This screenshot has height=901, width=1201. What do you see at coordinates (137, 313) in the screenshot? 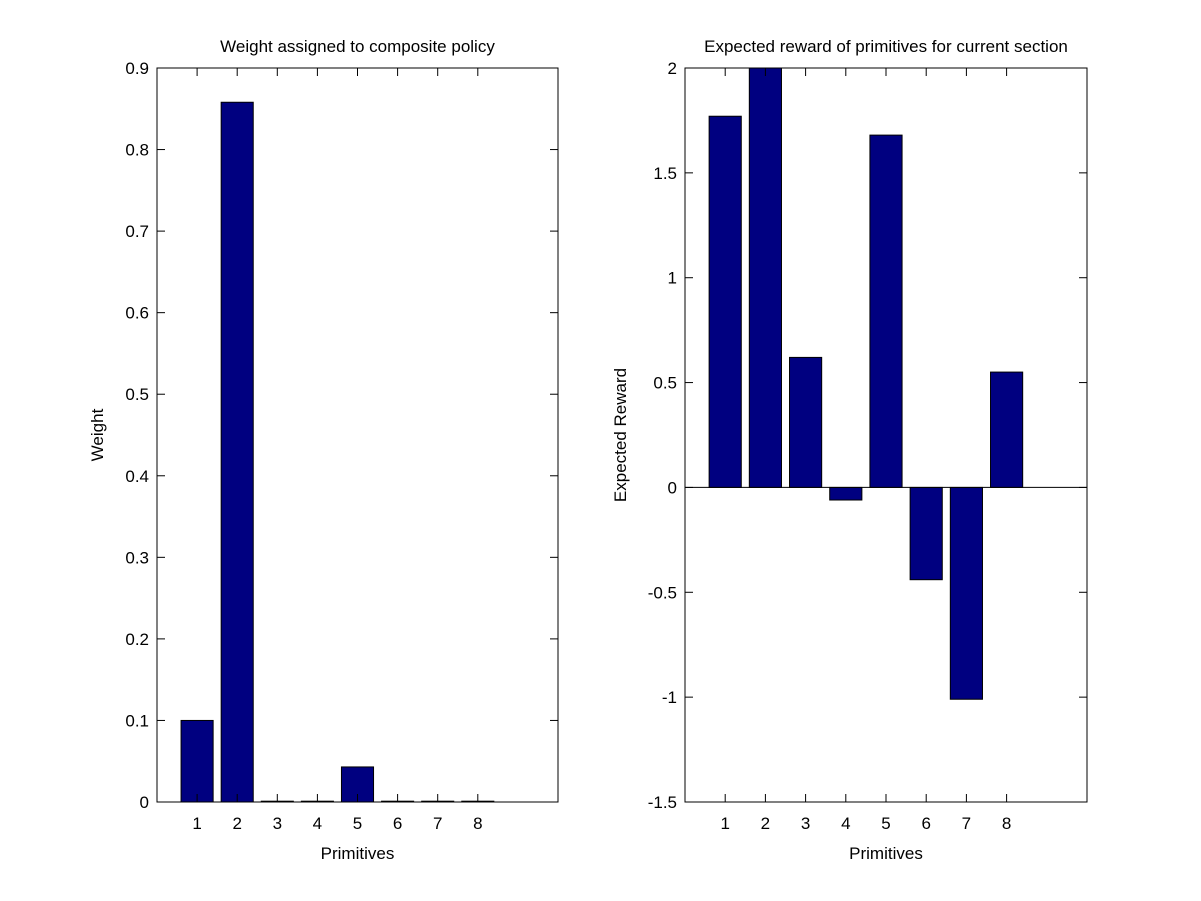
I see `y-tick-label: 0.6` at bounding box center [137, 313].